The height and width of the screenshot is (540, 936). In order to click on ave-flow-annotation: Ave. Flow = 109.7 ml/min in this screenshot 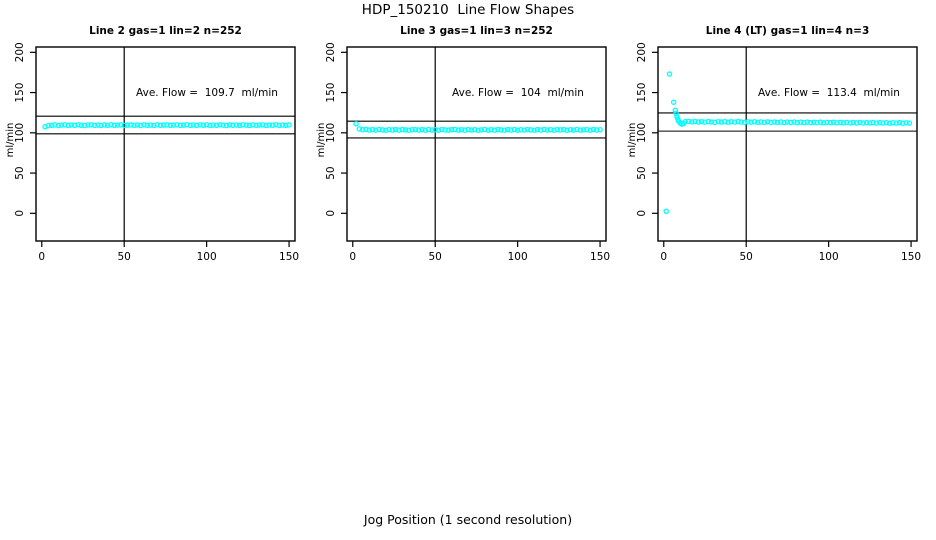, I will do `click(207, 93)`.